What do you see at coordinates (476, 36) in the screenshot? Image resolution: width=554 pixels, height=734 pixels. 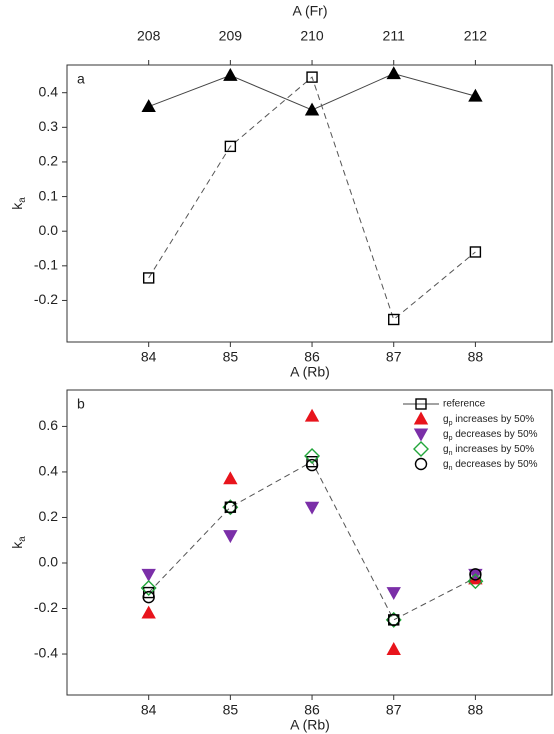 I see `x2-tick-label: 212` at bounding box center [476, 36].